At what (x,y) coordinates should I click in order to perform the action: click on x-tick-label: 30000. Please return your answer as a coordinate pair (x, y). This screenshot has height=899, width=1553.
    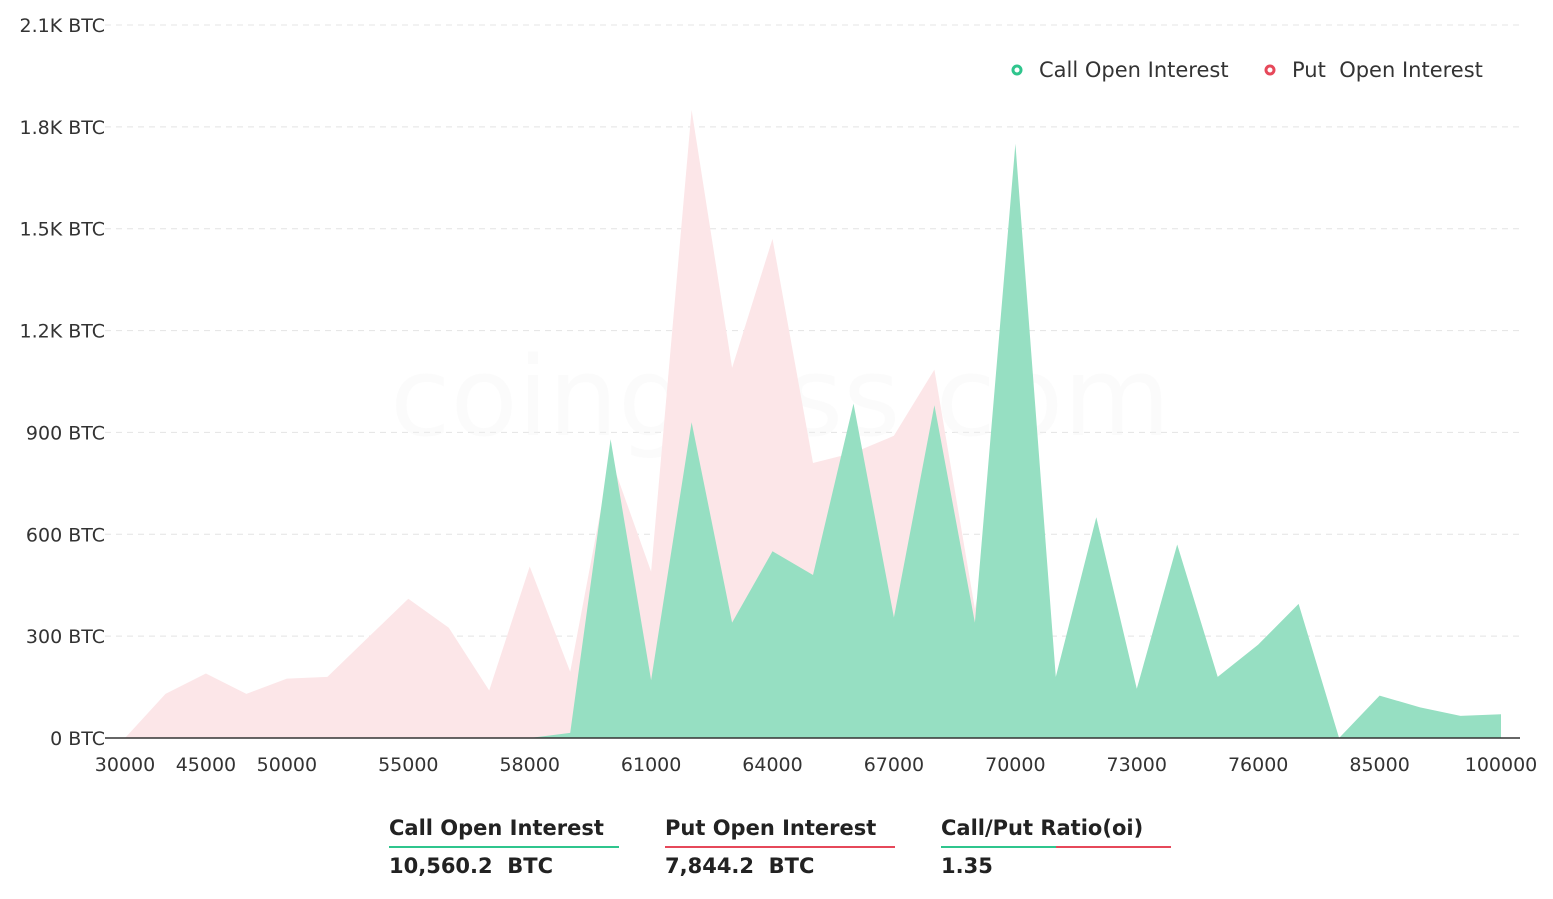
    Looking at the image, I should click on (125, 765).